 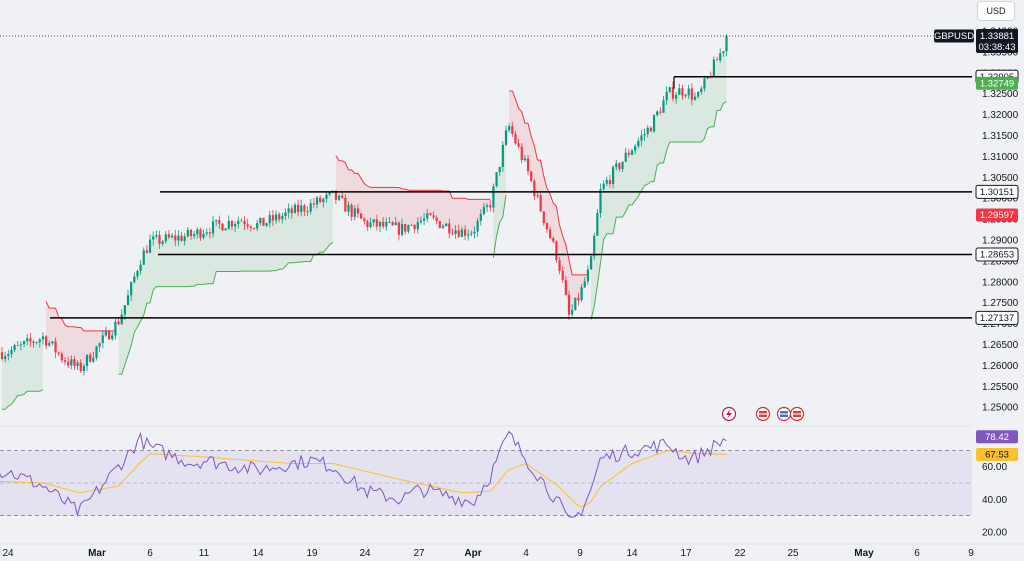 What do you see at coordinates (659, 181) in the screenshot?
I see `supertrend-up-fill` at bounding box center [659, 181].